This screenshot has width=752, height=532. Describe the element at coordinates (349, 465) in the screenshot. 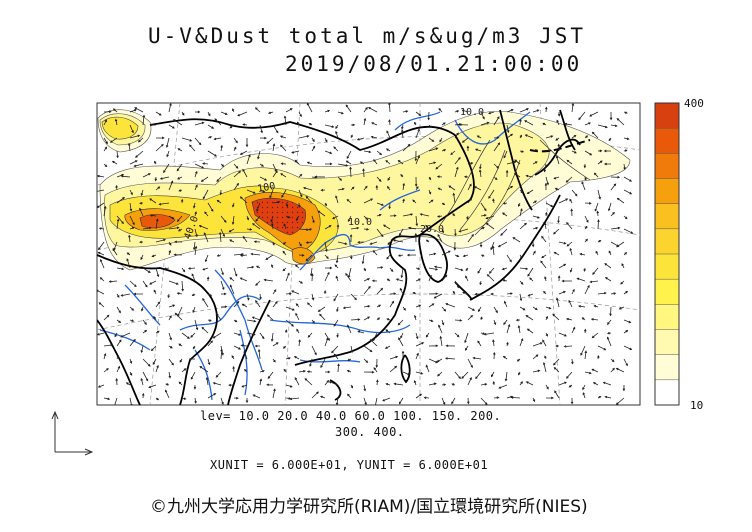

I see `vector-units: XUNIT = 6.000E+01, YUNIT = 6.000E+01` at that location.